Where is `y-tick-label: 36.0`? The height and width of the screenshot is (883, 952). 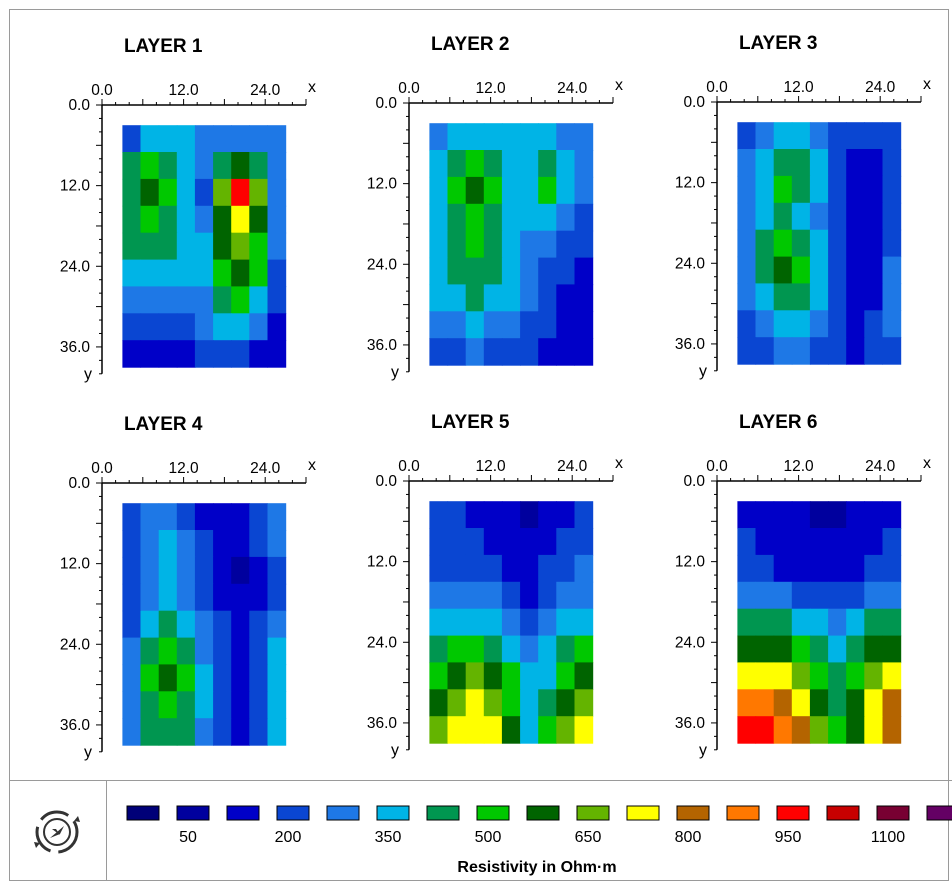 y-tick-label: 36.0 is located at coordinates (690, 344).